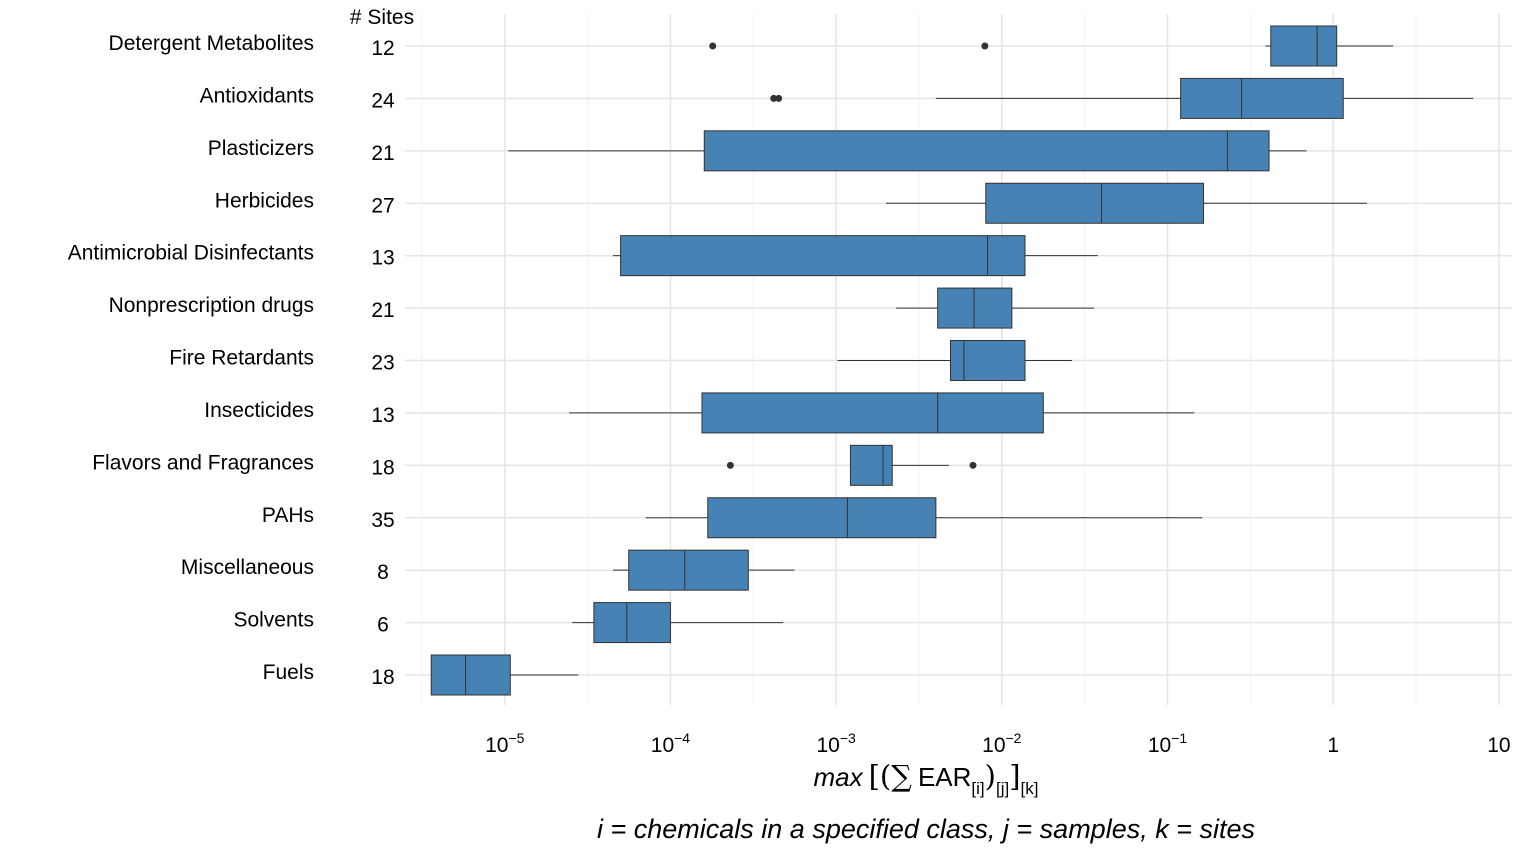 Image resolution: width=1536 pixels, height=865 pixels. Describe the element at coordinates (383, 625) in the screenshot. I see `site-count: 6` at that location.